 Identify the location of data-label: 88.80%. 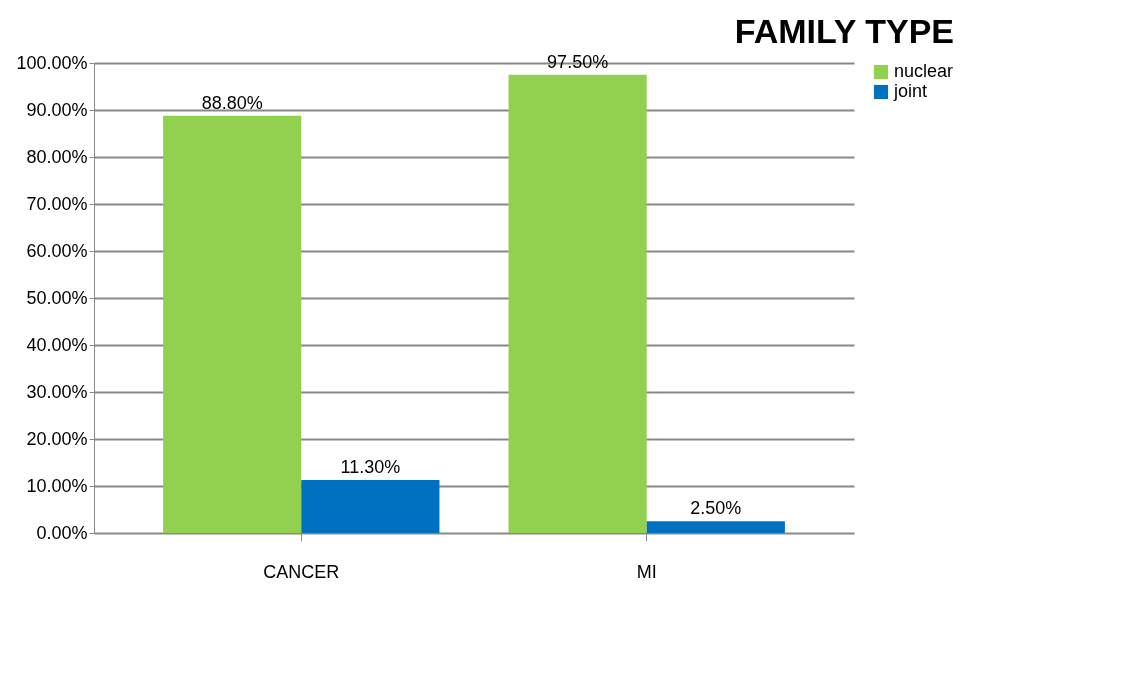
(232, 102).